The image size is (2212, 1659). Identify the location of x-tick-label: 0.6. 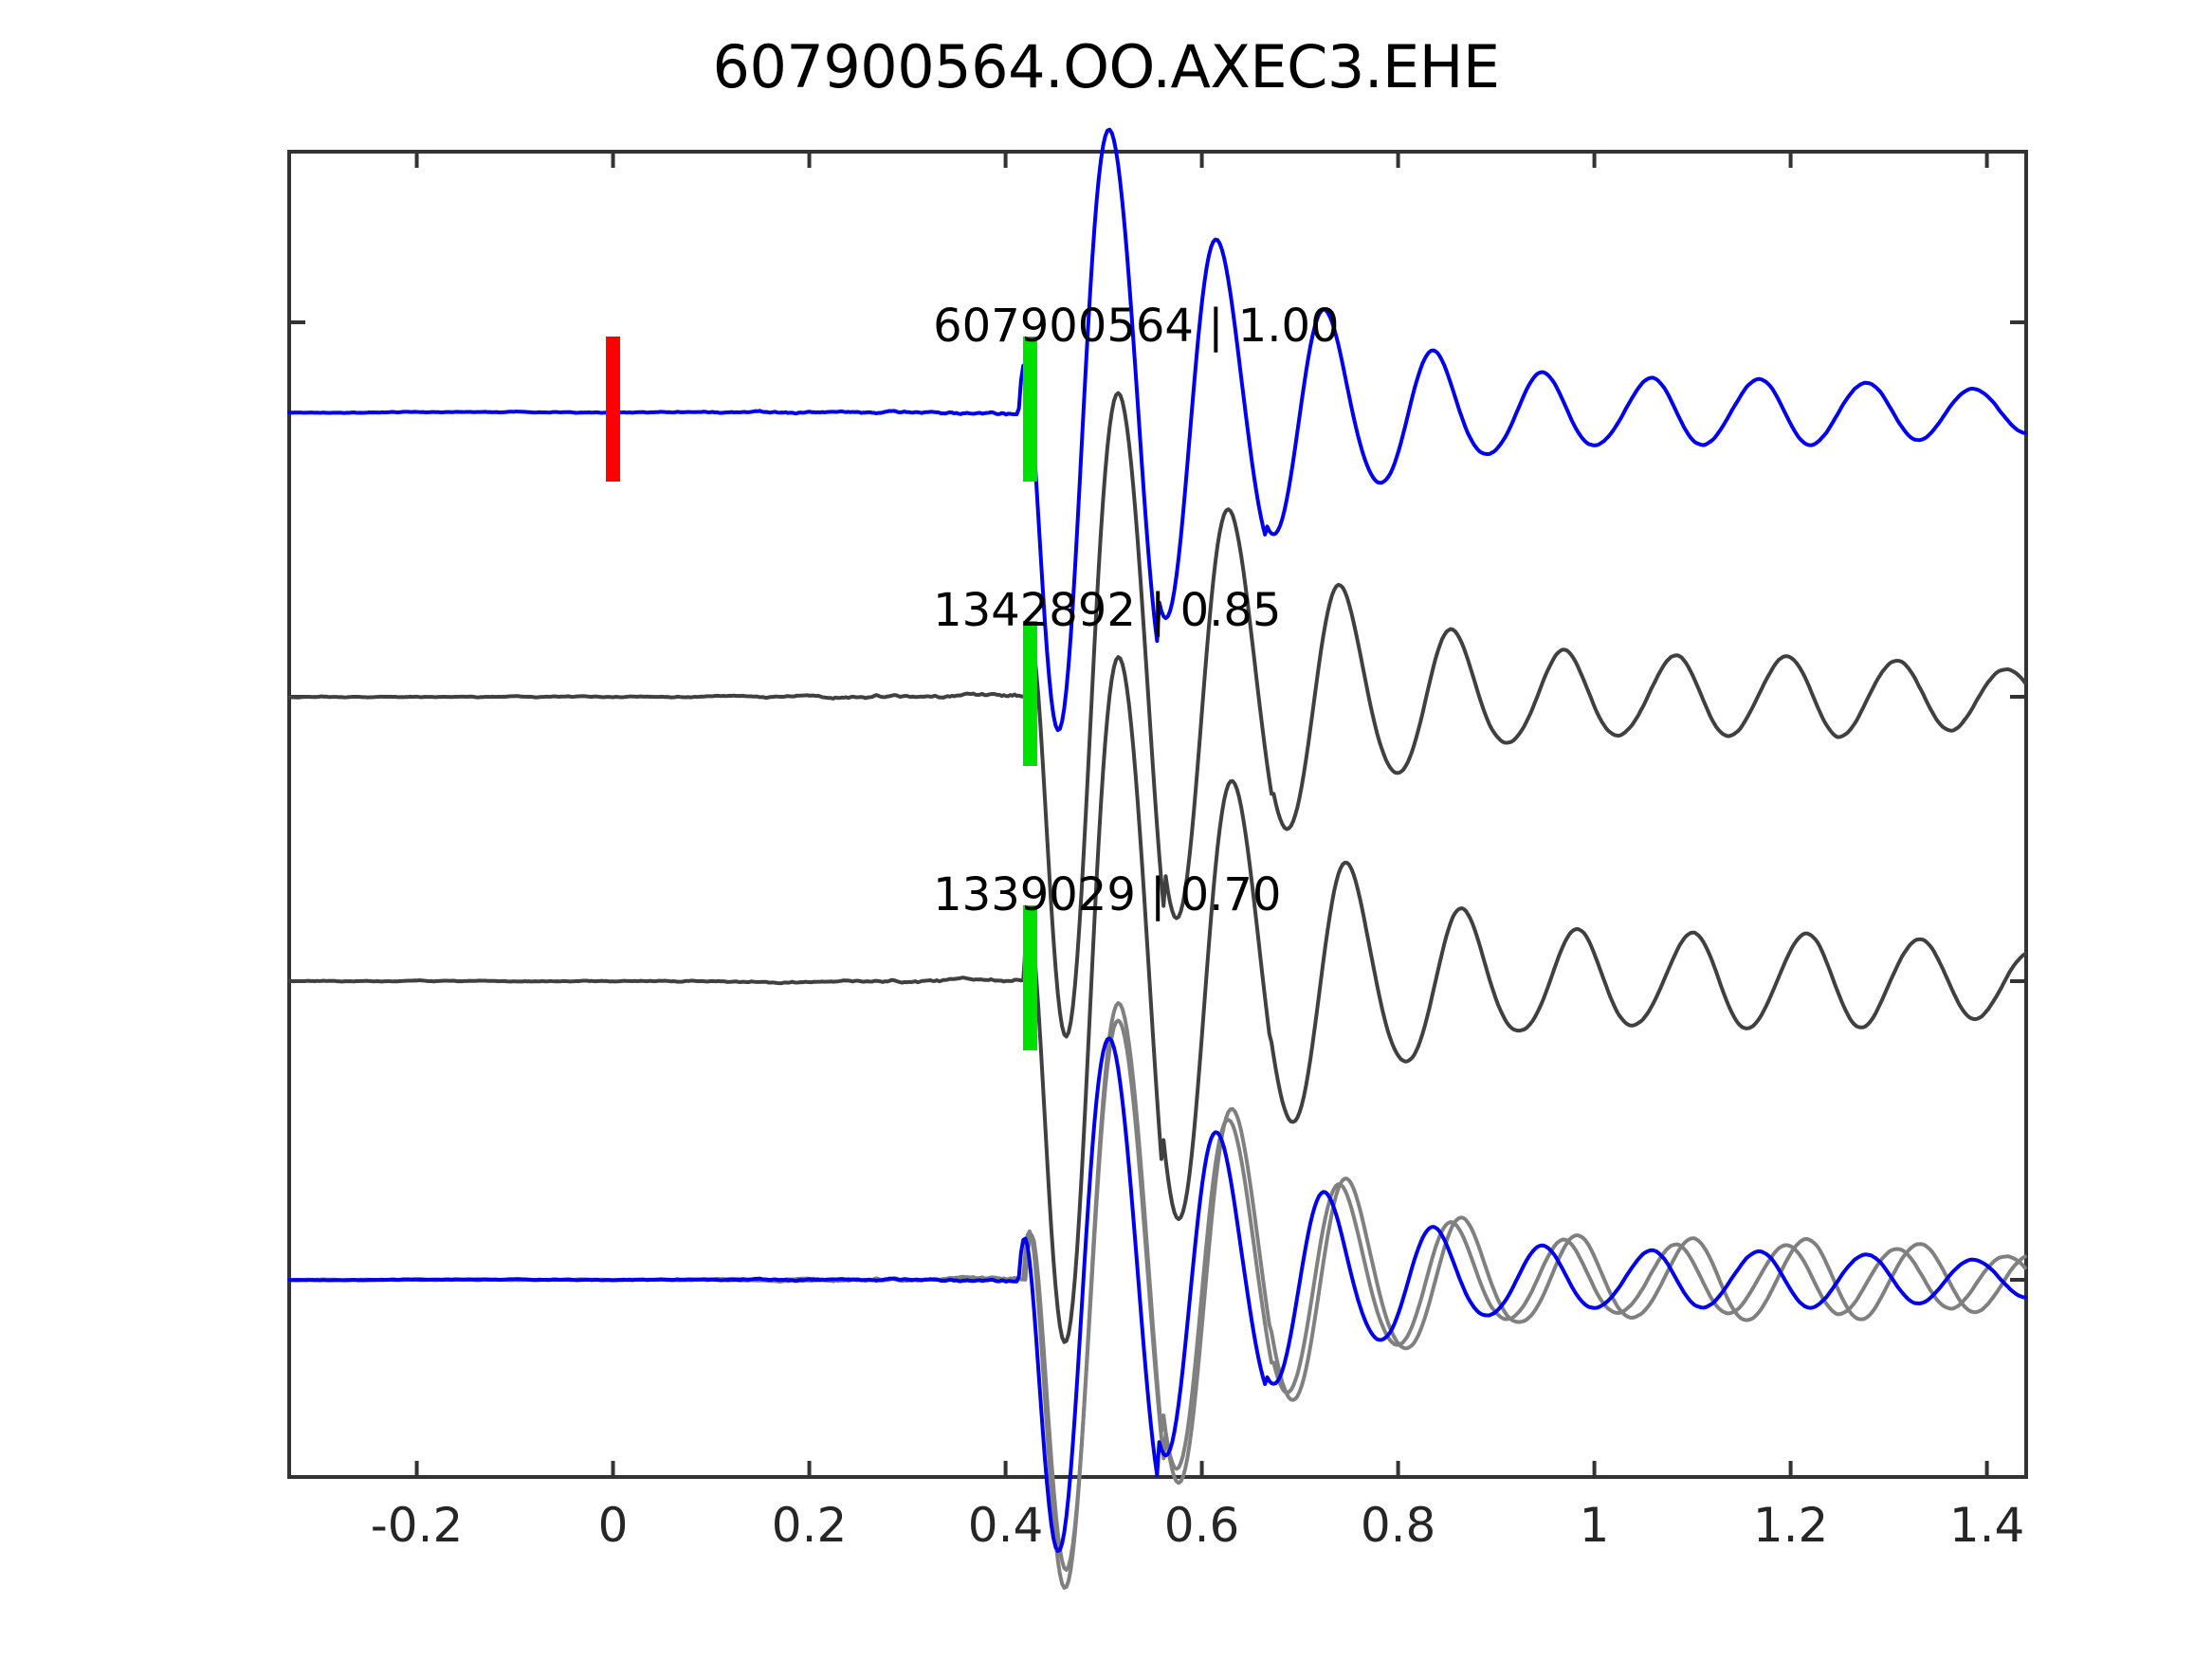
(1202, 1525).